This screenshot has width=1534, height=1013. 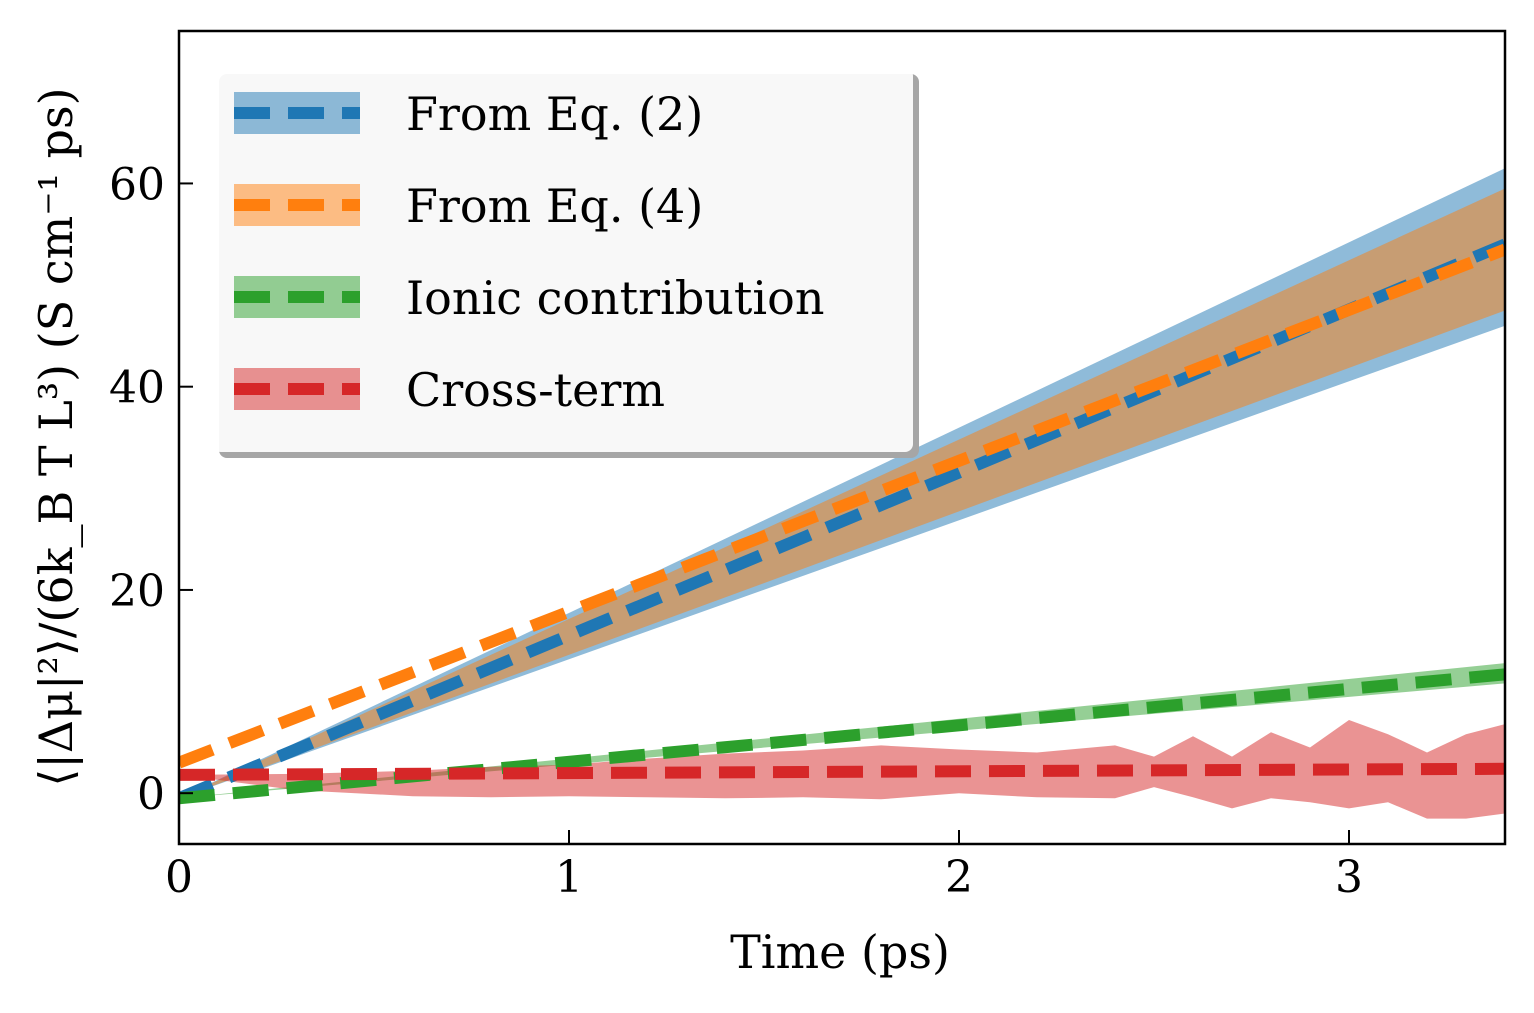 I want to click on y-tick-label: 40, so click(x=137, y=388).